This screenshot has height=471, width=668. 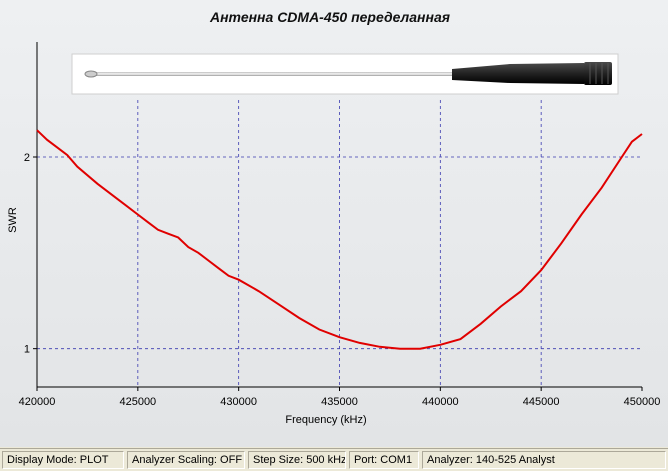 I want to click on x-axis-label: Frequency (kHz), so click(x=325, y=420).